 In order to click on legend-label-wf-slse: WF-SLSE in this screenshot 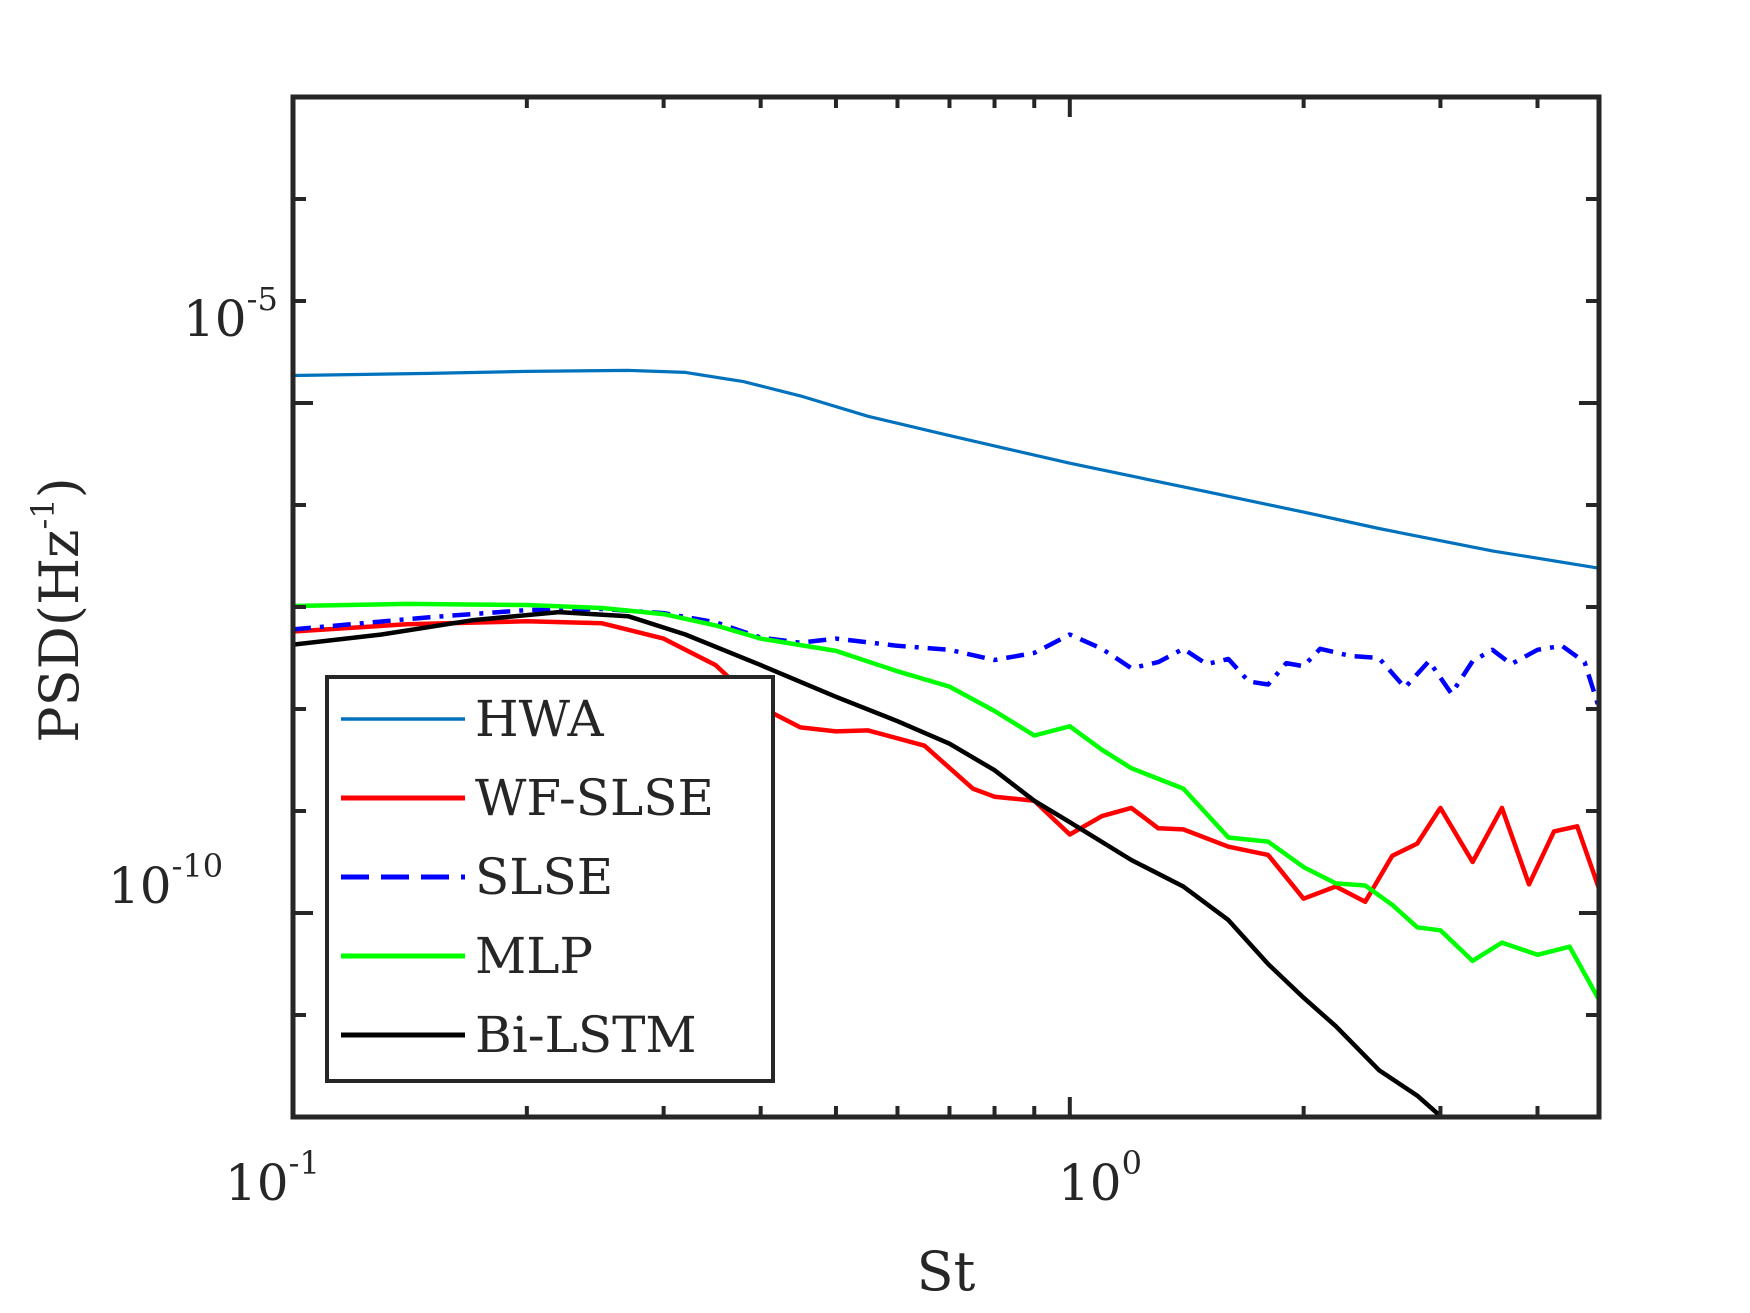, I will do `click(594, 798)`.